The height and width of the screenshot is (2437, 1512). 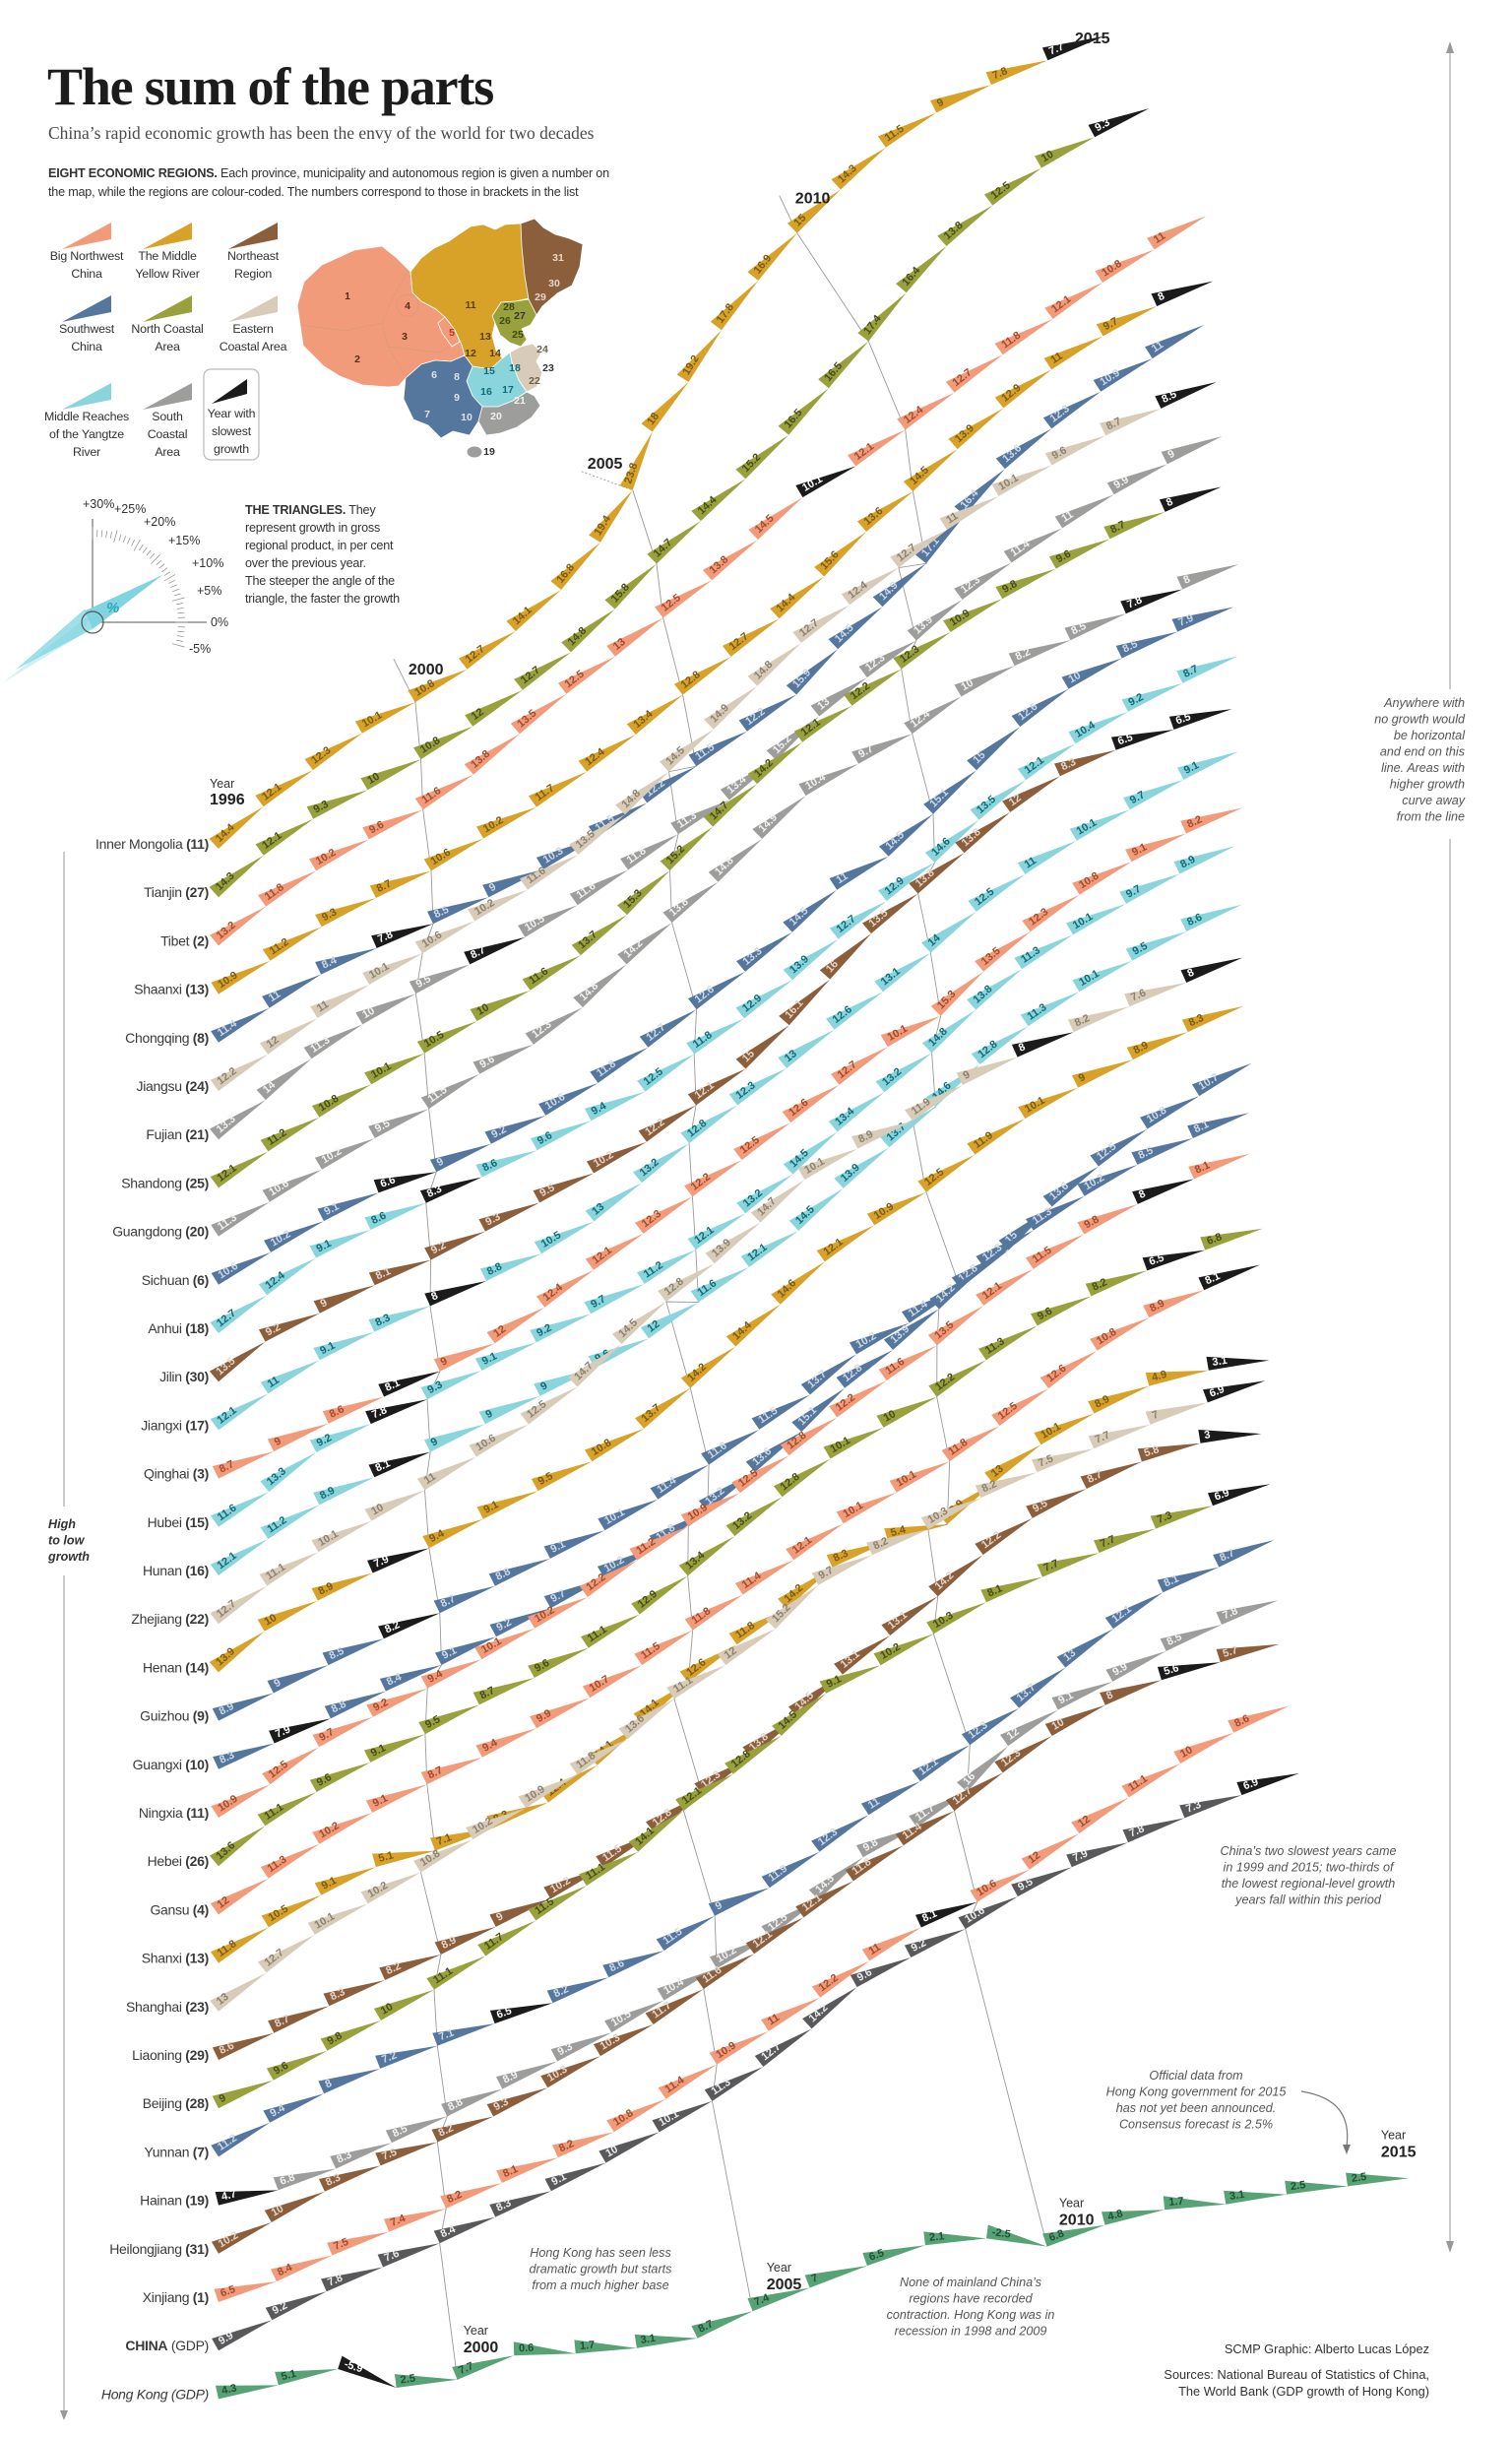 What do you see at coordinates (1423, 752) in the screenshot?
I see `svg-text: and end on this` at bounding box center [1423, 752].